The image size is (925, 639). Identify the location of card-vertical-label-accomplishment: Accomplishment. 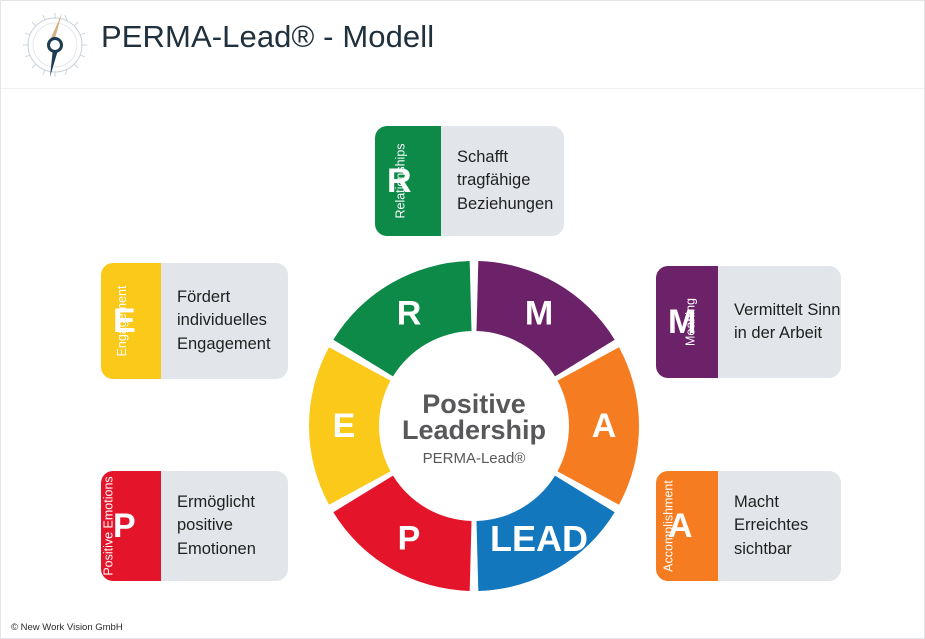
(668, 526).